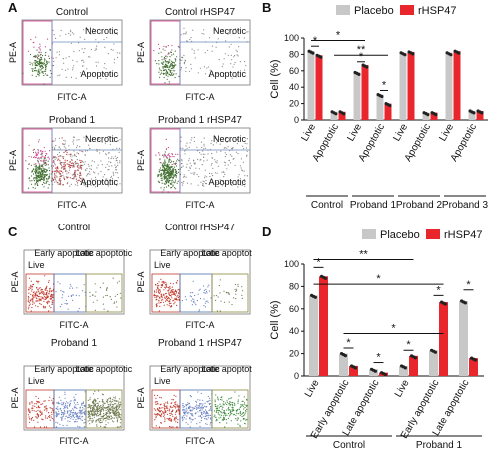 The width and height of the screenshot is (500, 460). I want to click on region-label-necrotic: Necrotic, so click(230, 139).